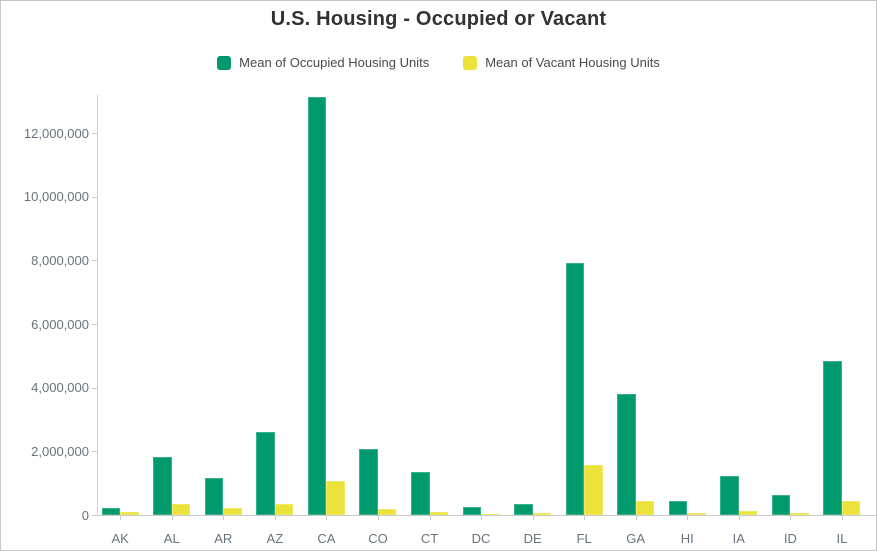 This screenshot has width=877, height=551. I want to click on bar-occupied-dc, so click(472, 511).